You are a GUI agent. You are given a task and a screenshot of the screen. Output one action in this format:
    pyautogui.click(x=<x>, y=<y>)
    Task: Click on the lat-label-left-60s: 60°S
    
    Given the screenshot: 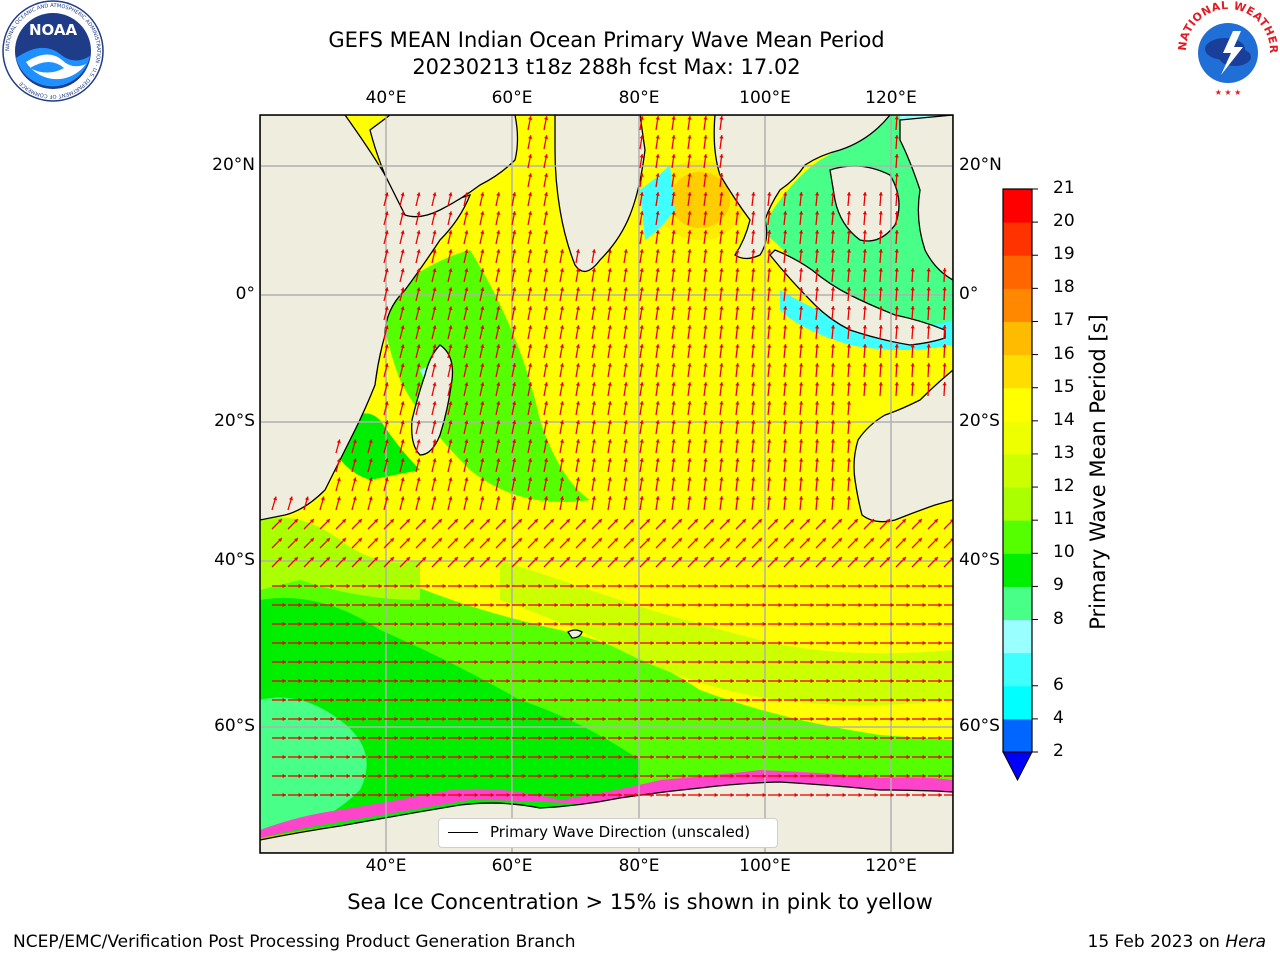 What is the action you would take?
    pyautogui.click(x=234, y=726)
    